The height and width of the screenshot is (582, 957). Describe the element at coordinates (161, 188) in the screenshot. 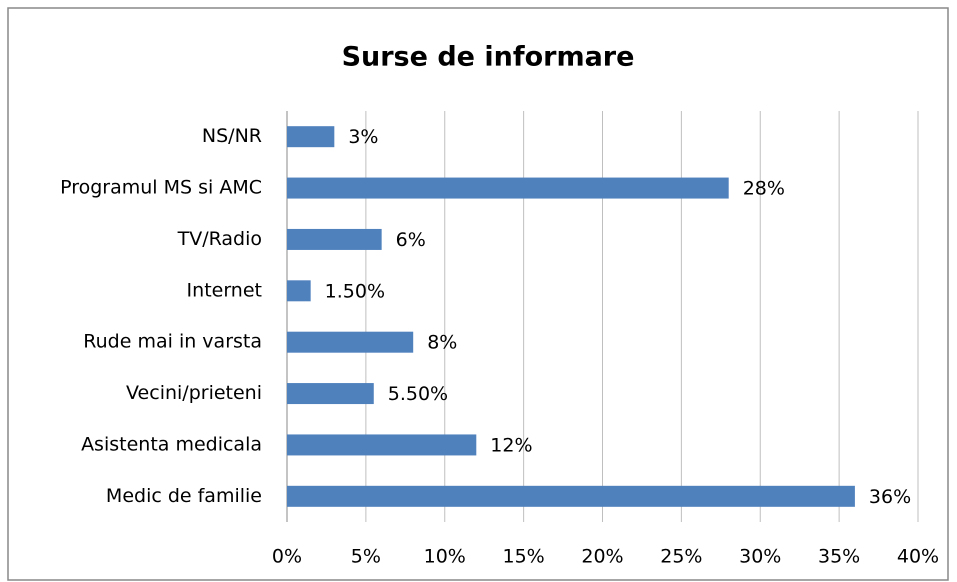

I see `y-tick-label: Programul MS si AMC` at that location.